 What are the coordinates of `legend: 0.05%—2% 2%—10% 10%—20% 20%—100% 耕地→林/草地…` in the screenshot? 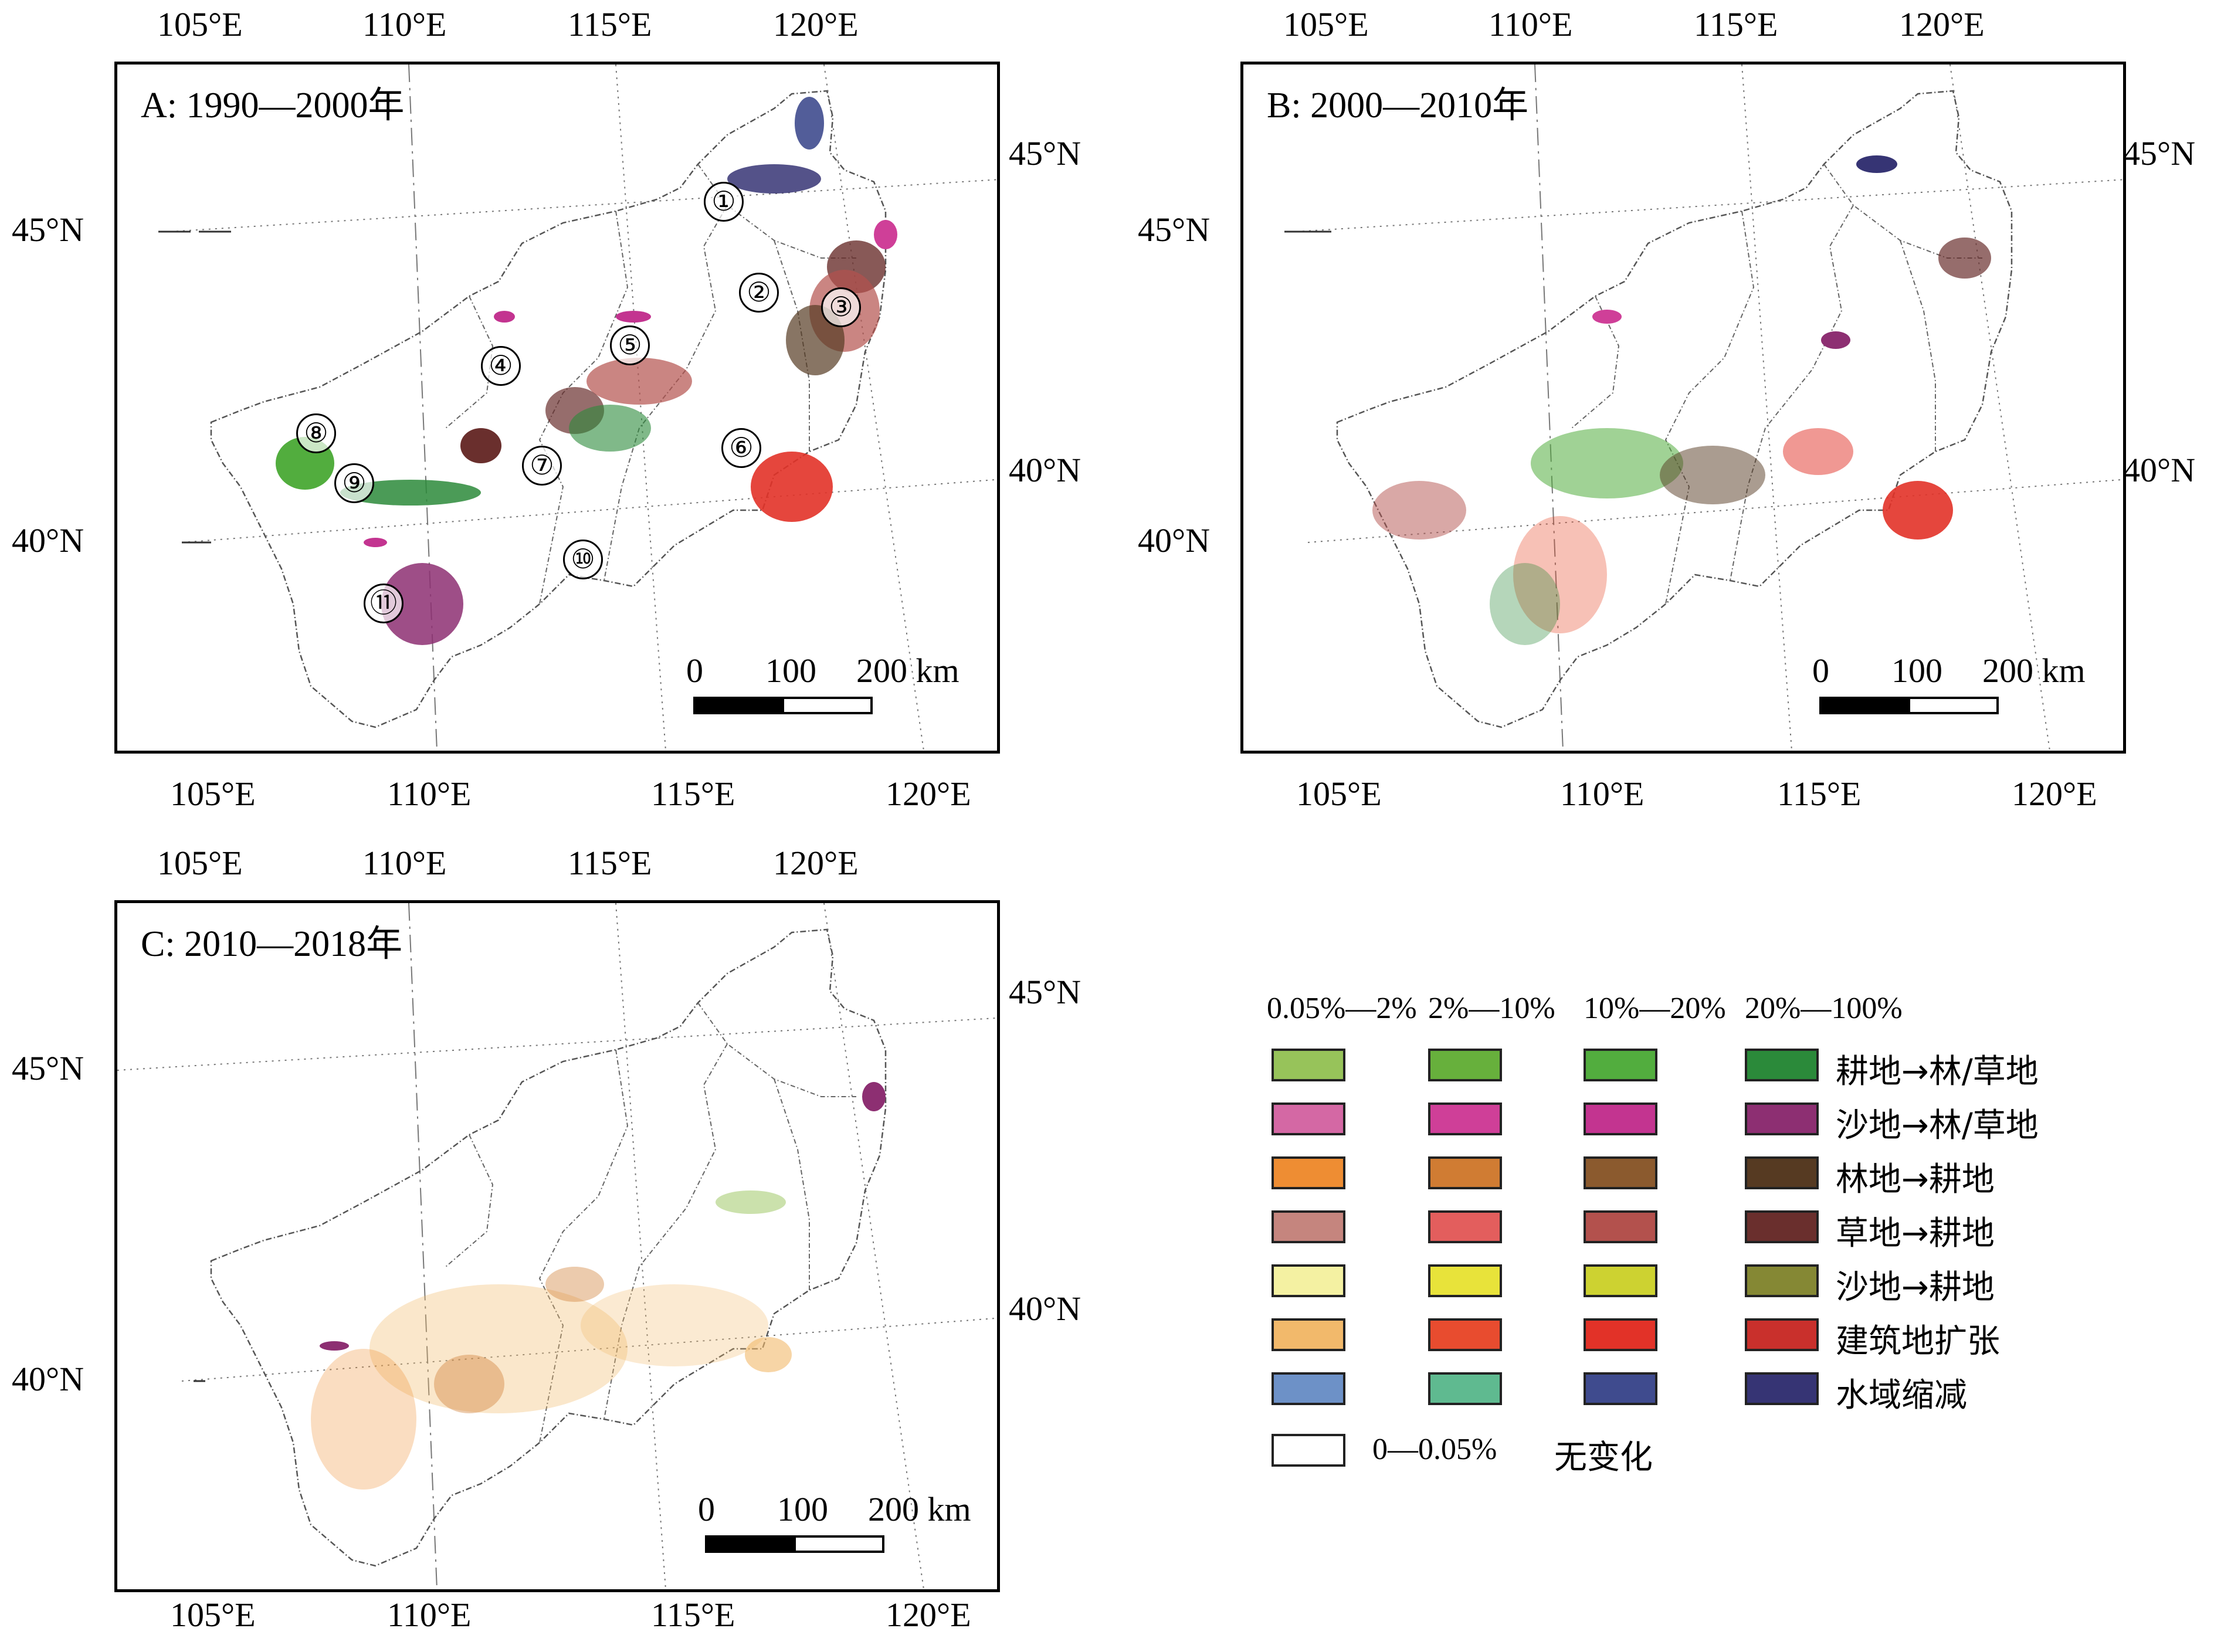 It's located at (1736, 1240).